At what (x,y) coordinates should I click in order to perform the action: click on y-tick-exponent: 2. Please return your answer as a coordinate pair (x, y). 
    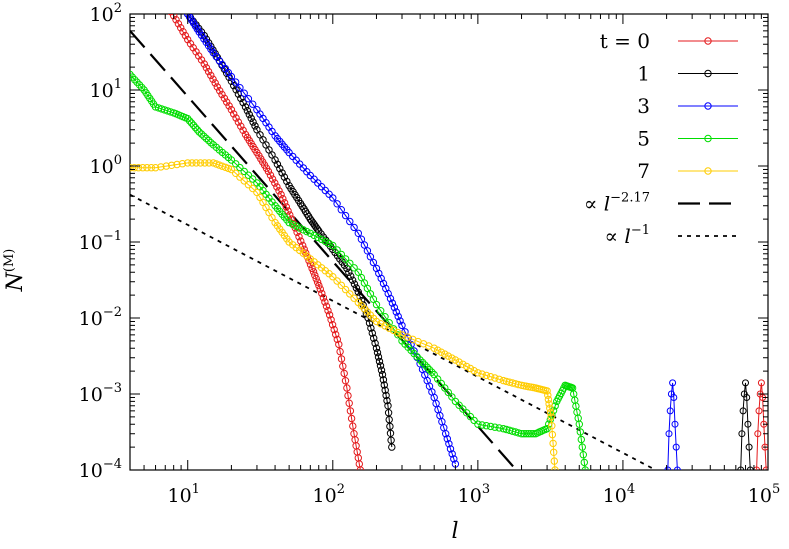
    Looking at the image, I should click on (118, 8).